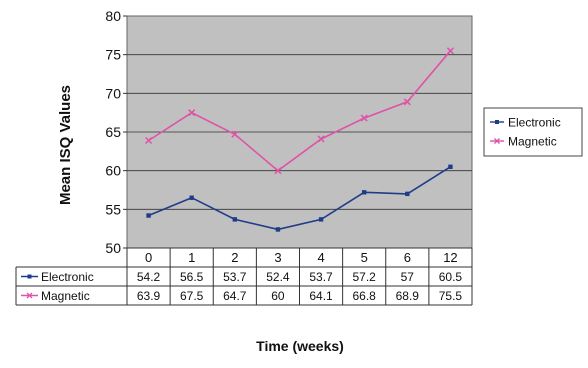 The height and width of the screenshot is (368, 588). Describe the element at coordinates (113, 248) in the screenshot. I see `y-tick-label: 50` at that location.